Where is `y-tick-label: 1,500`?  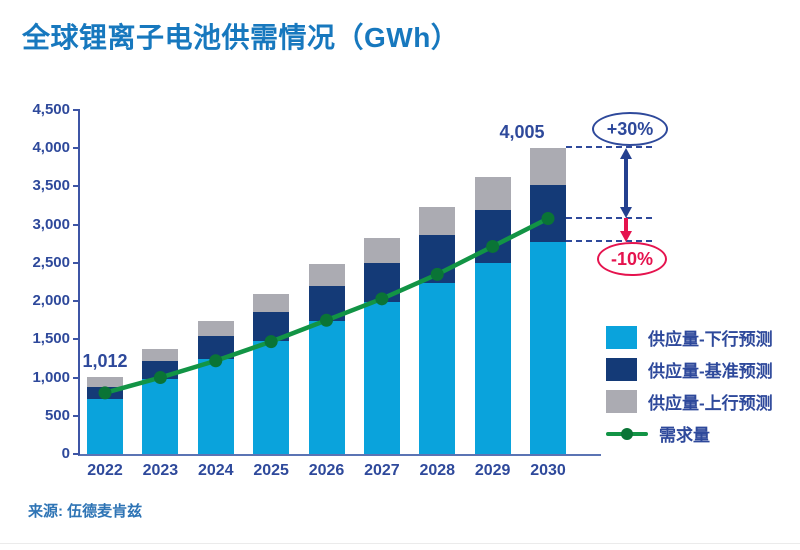 y-tick-label: 1,500 is located at coordinates (51, 339).